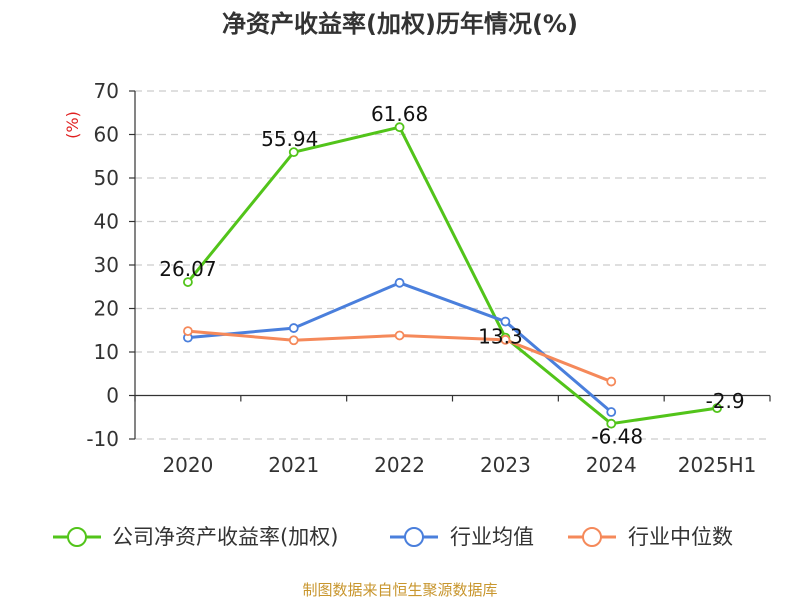 The width and height of the screenshot is (800, 600). I want to click on y-tick-label: 0, so click(112, 396).